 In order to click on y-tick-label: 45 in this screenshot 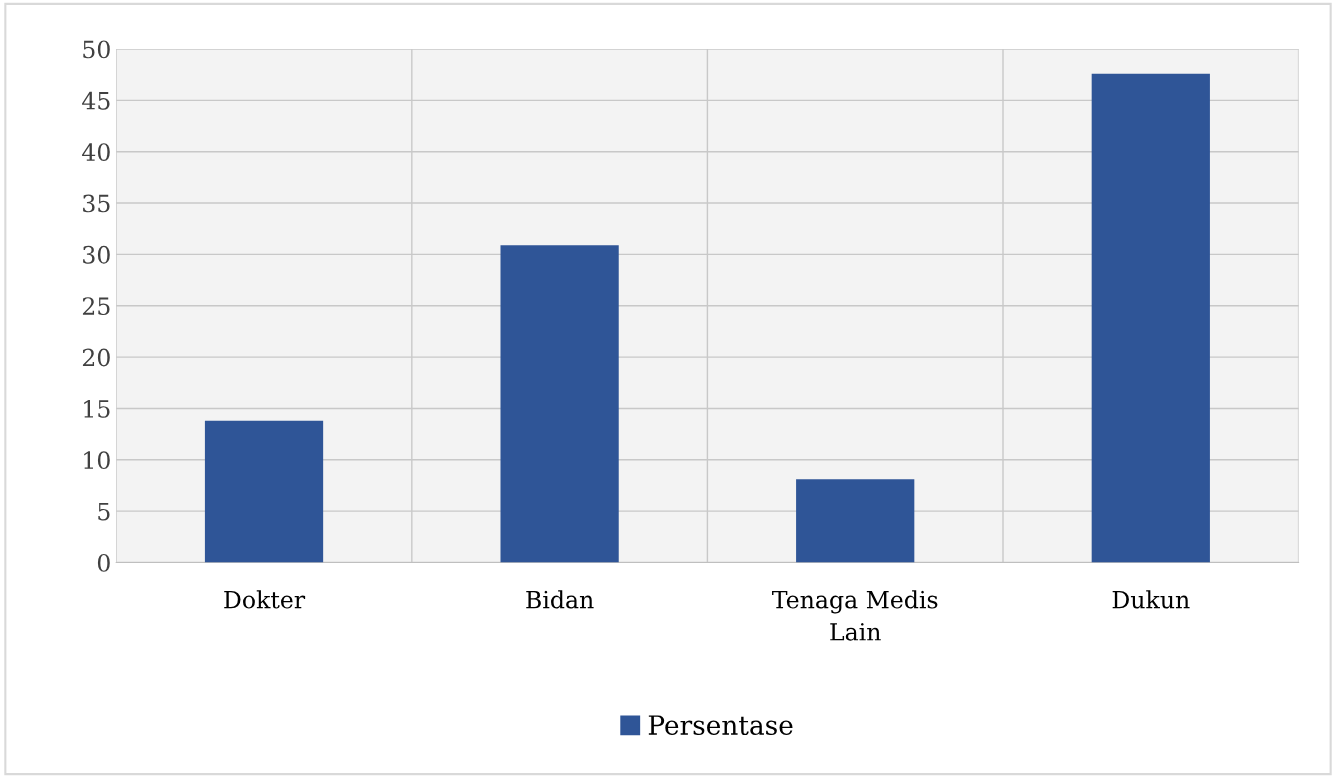, I will do `click(96, 100)`.